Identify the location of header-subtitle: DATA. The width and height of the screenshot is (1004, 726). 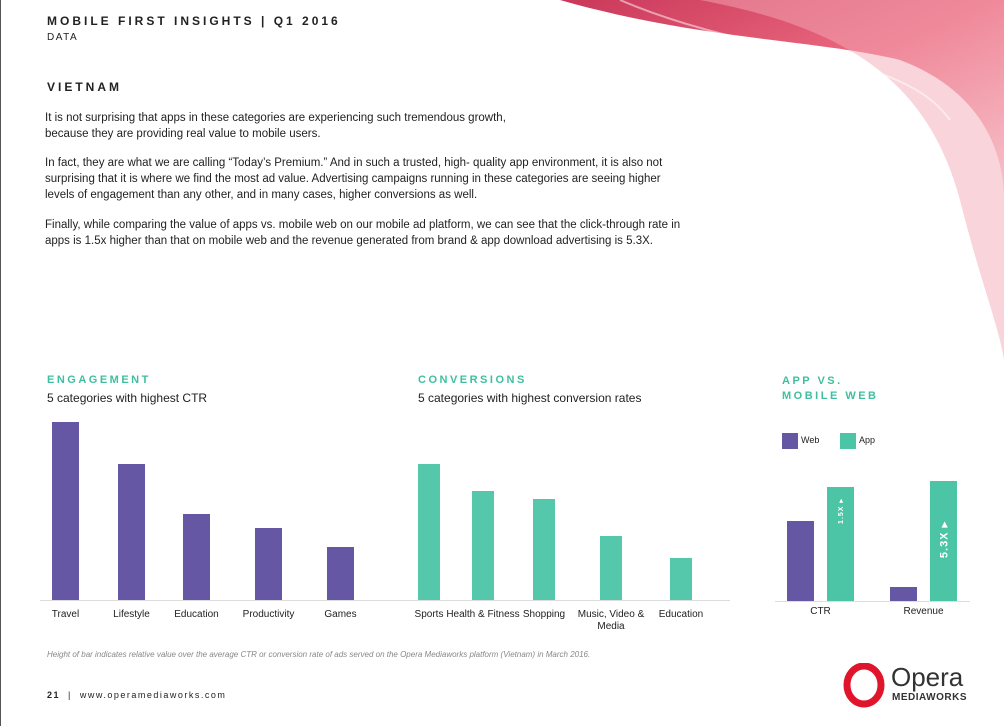
(63, 37).